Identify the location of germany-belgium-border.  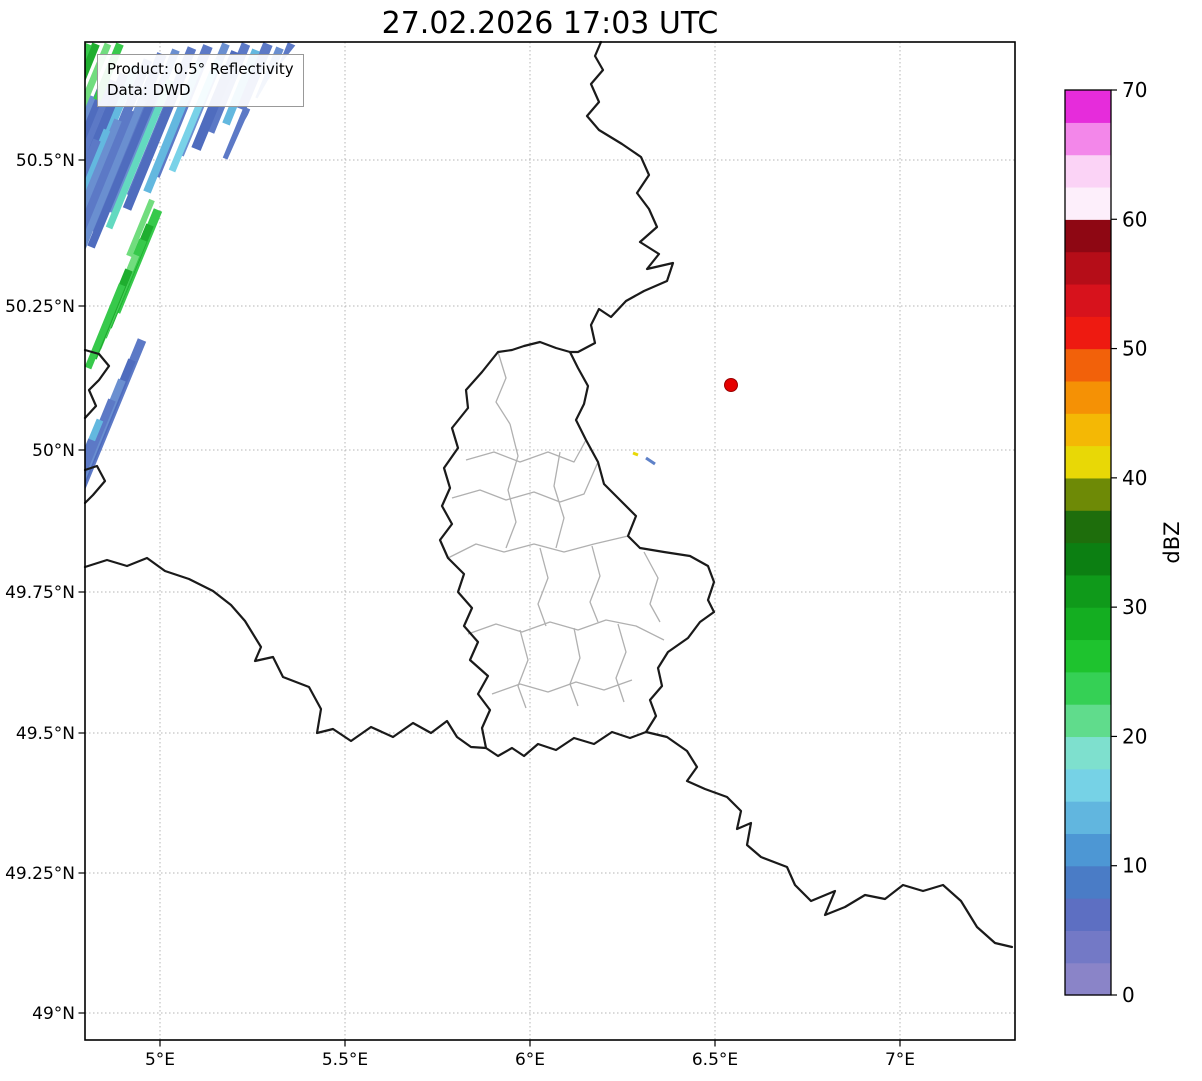
(621, 197).